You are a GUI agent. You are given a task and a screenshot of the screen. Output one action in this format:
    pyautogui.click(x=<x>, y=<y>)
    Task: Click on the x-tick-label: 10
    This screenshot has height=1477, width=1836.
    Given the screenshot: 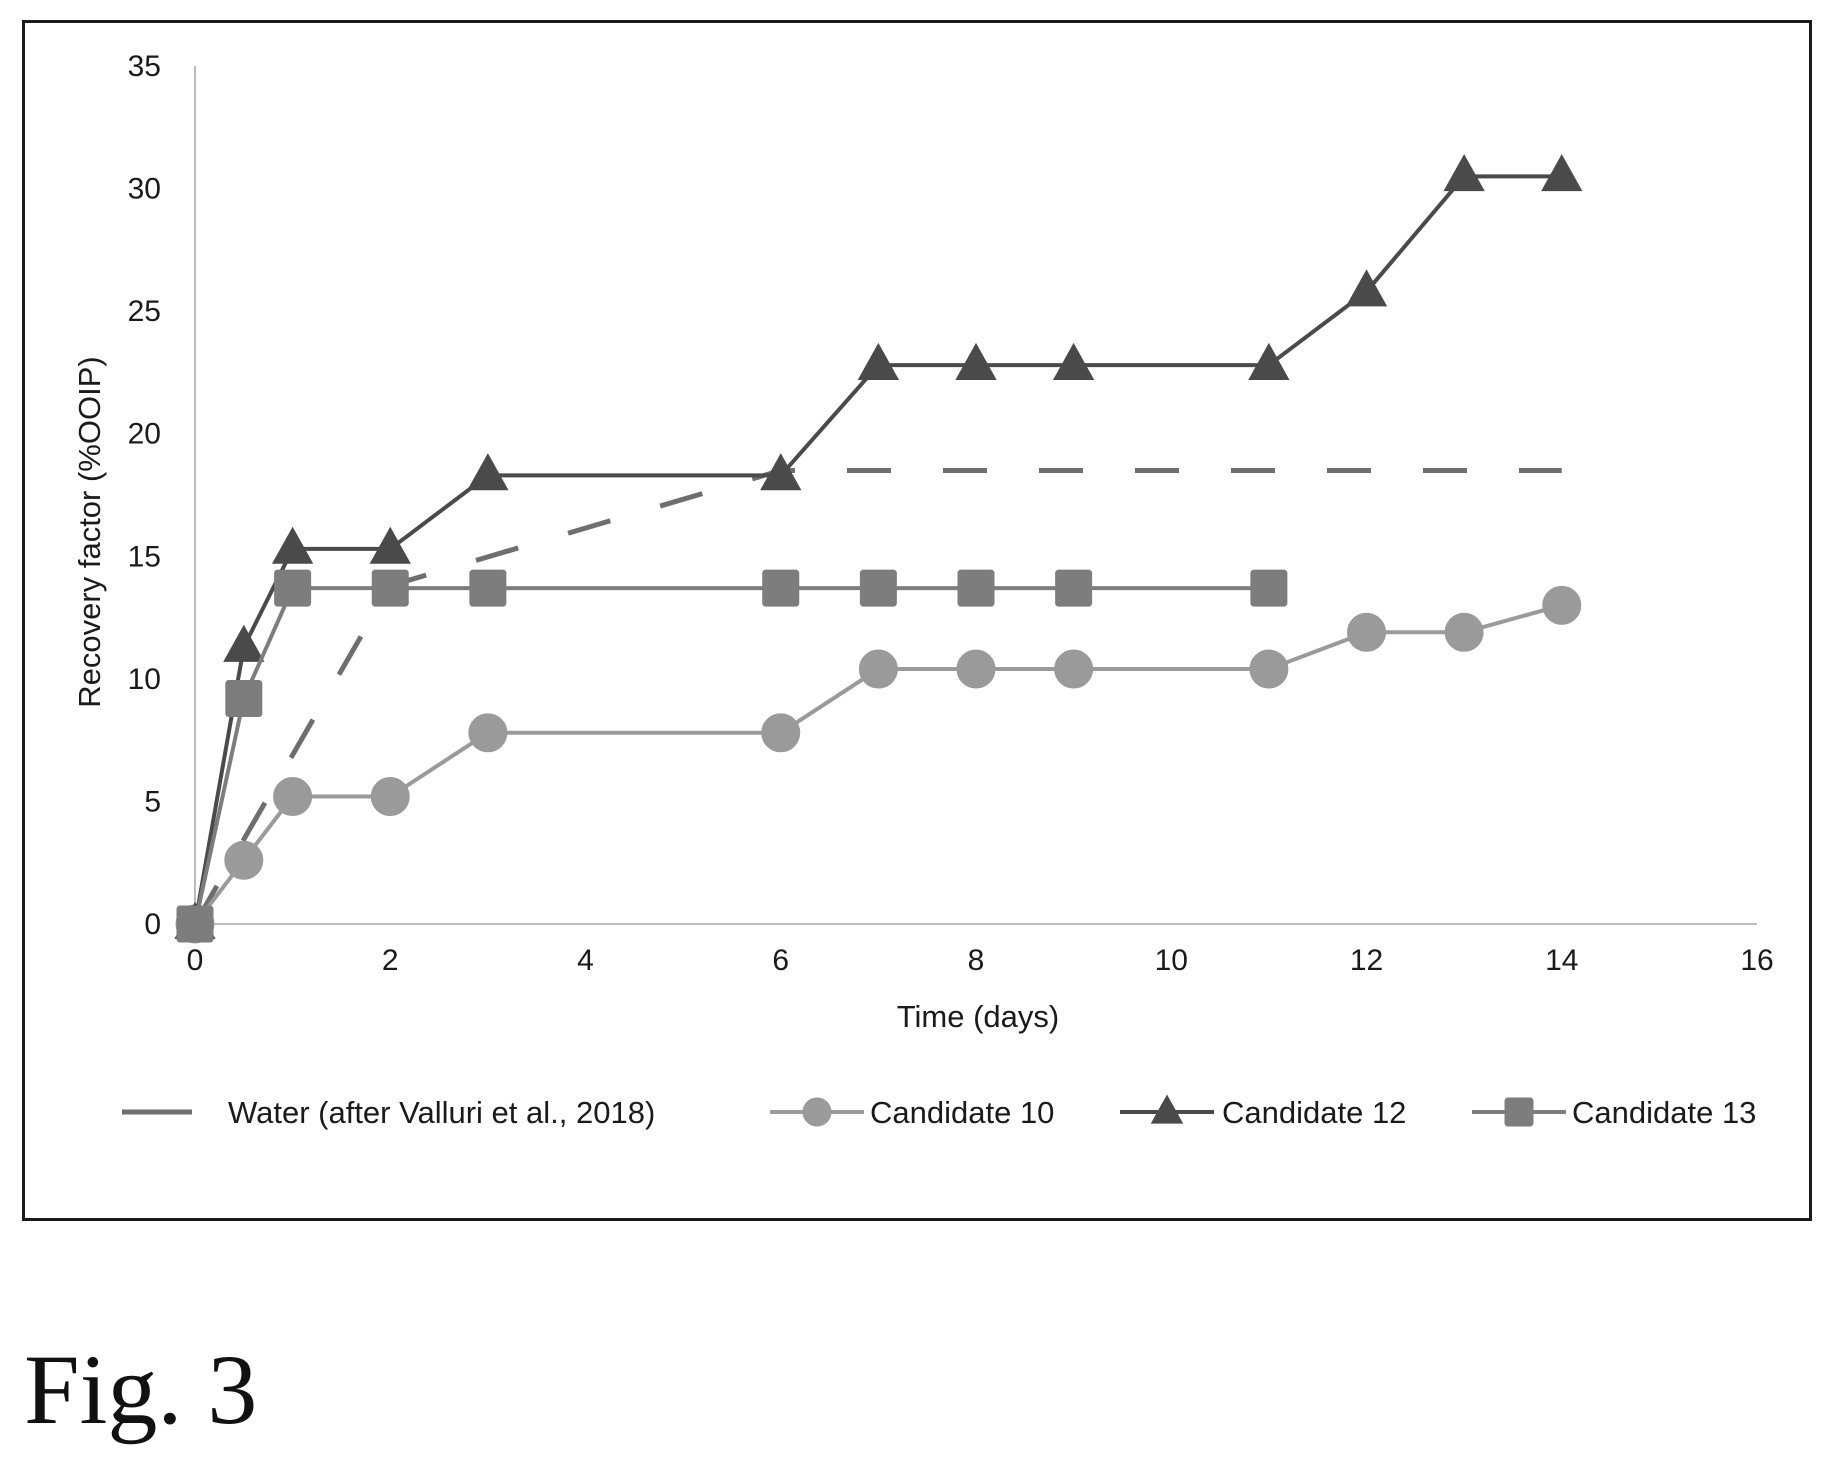 What is the action you would take?
    pyautogui.click(x=1171, y=960)
    